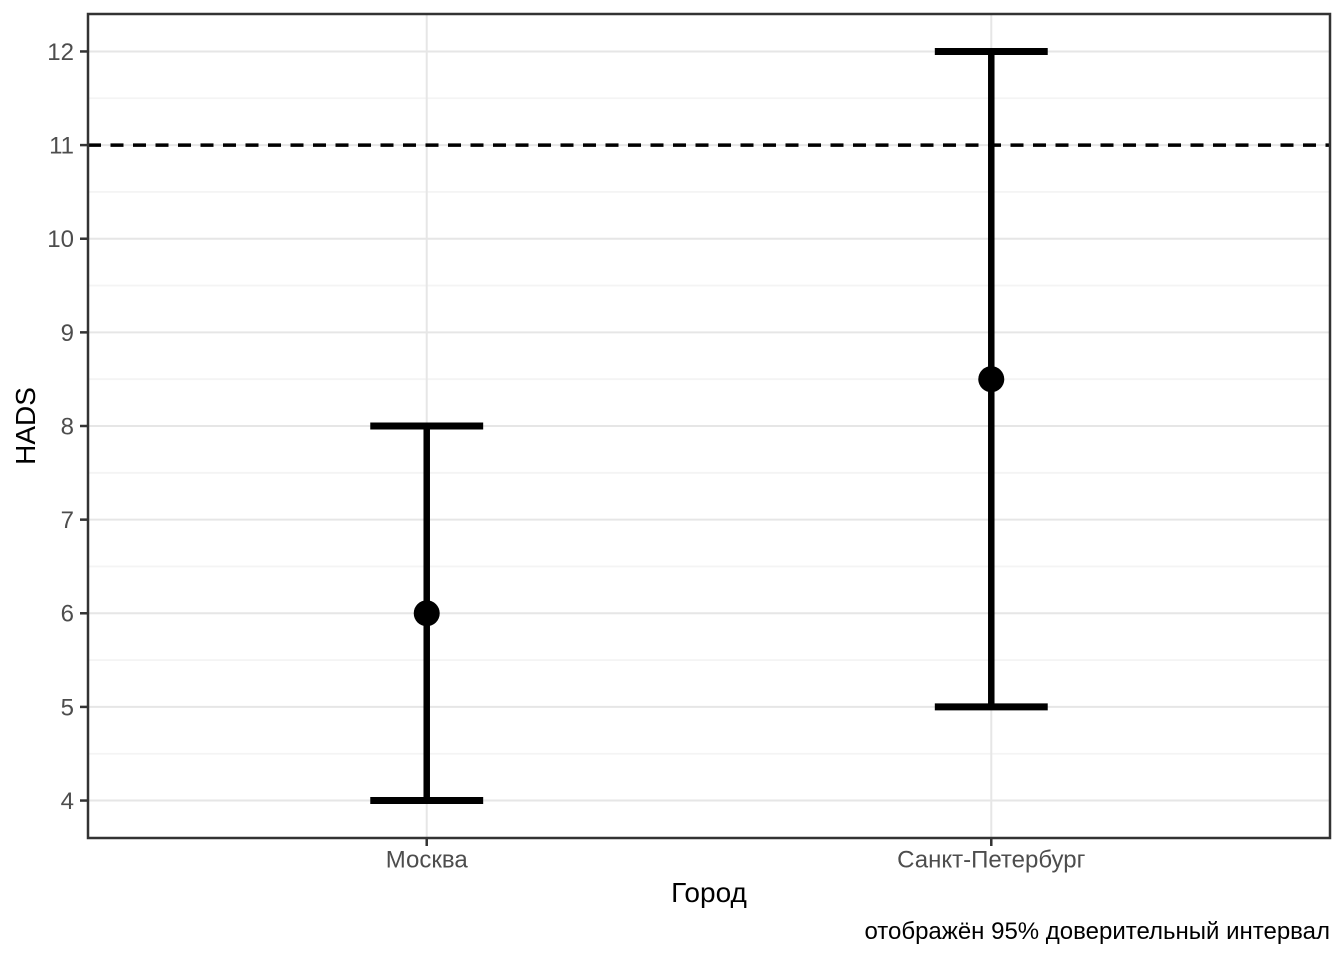  I want to click on y-tick-label: 10, so click(60, 239).